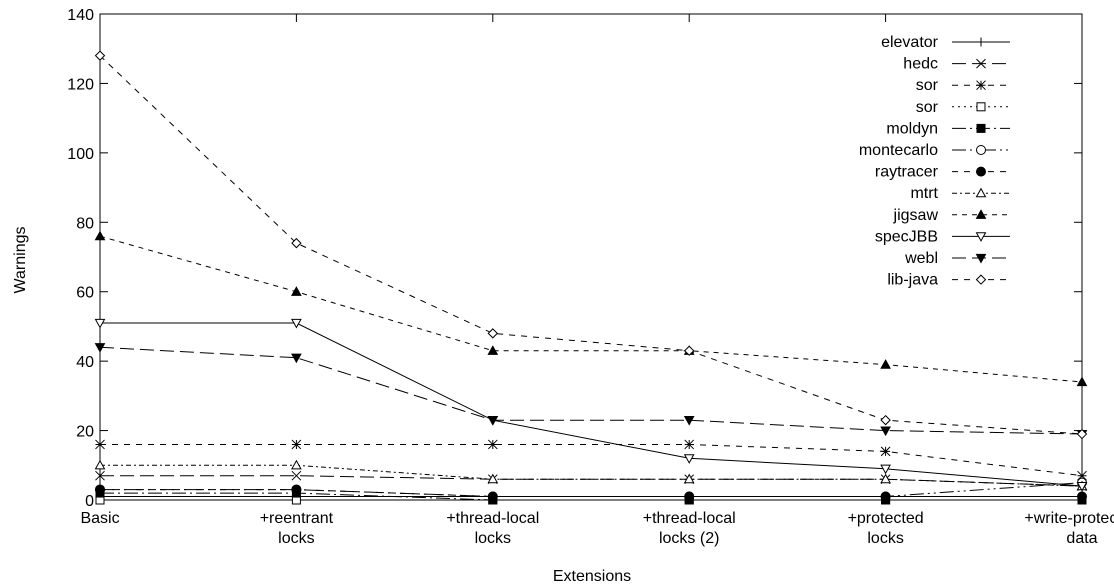 This screenshot has width=1114, height=588. What do you see at coordinates (924, 193) in the screenshot?
I see `legend-label: mtrt` at bounding box center [924, 193].